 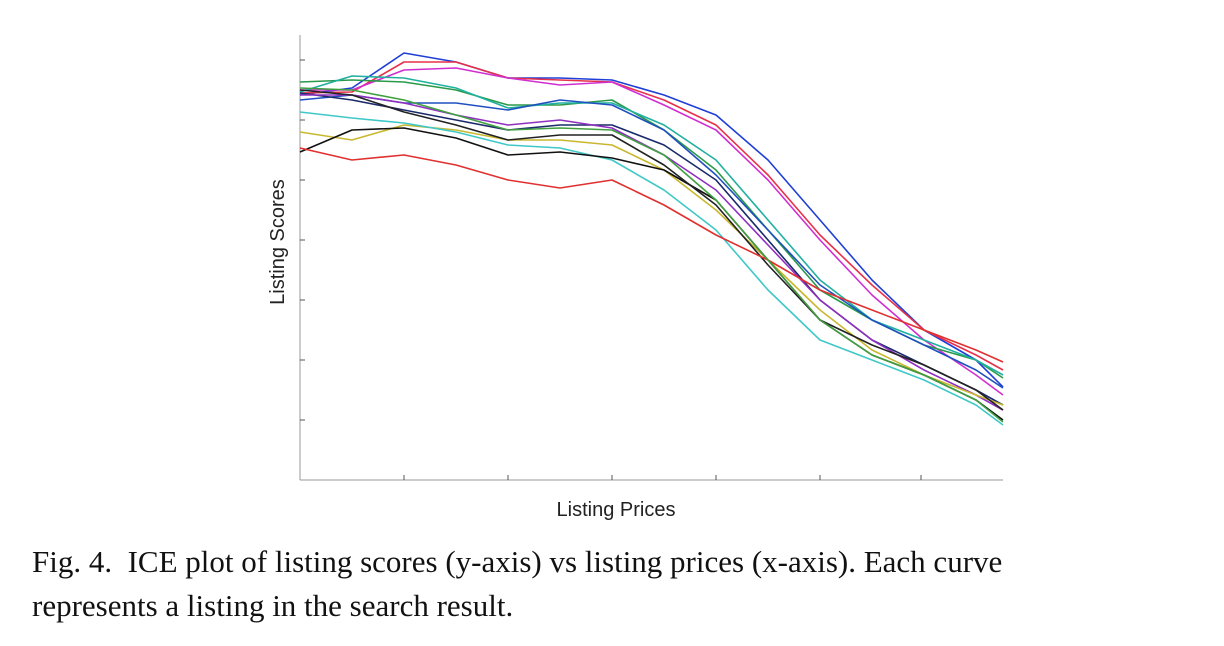 I want to click on x-axis-label: Listing Prices, so click(x=616, y=510).